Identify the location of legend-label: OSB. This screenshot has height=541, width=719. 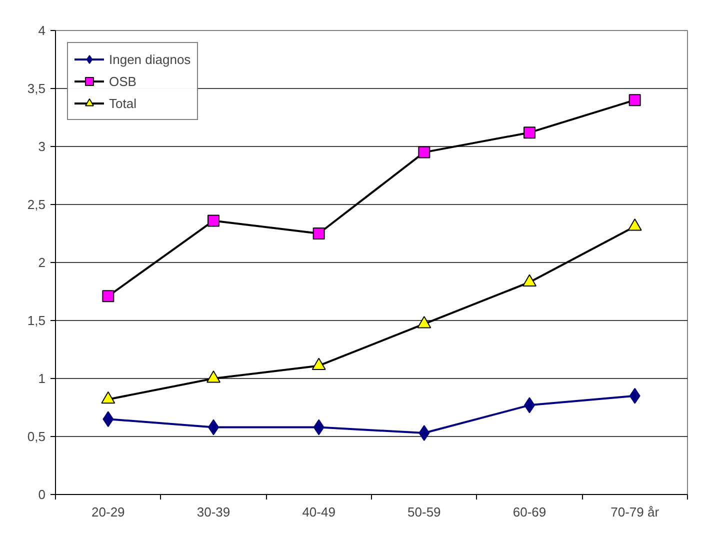
(122, 81).